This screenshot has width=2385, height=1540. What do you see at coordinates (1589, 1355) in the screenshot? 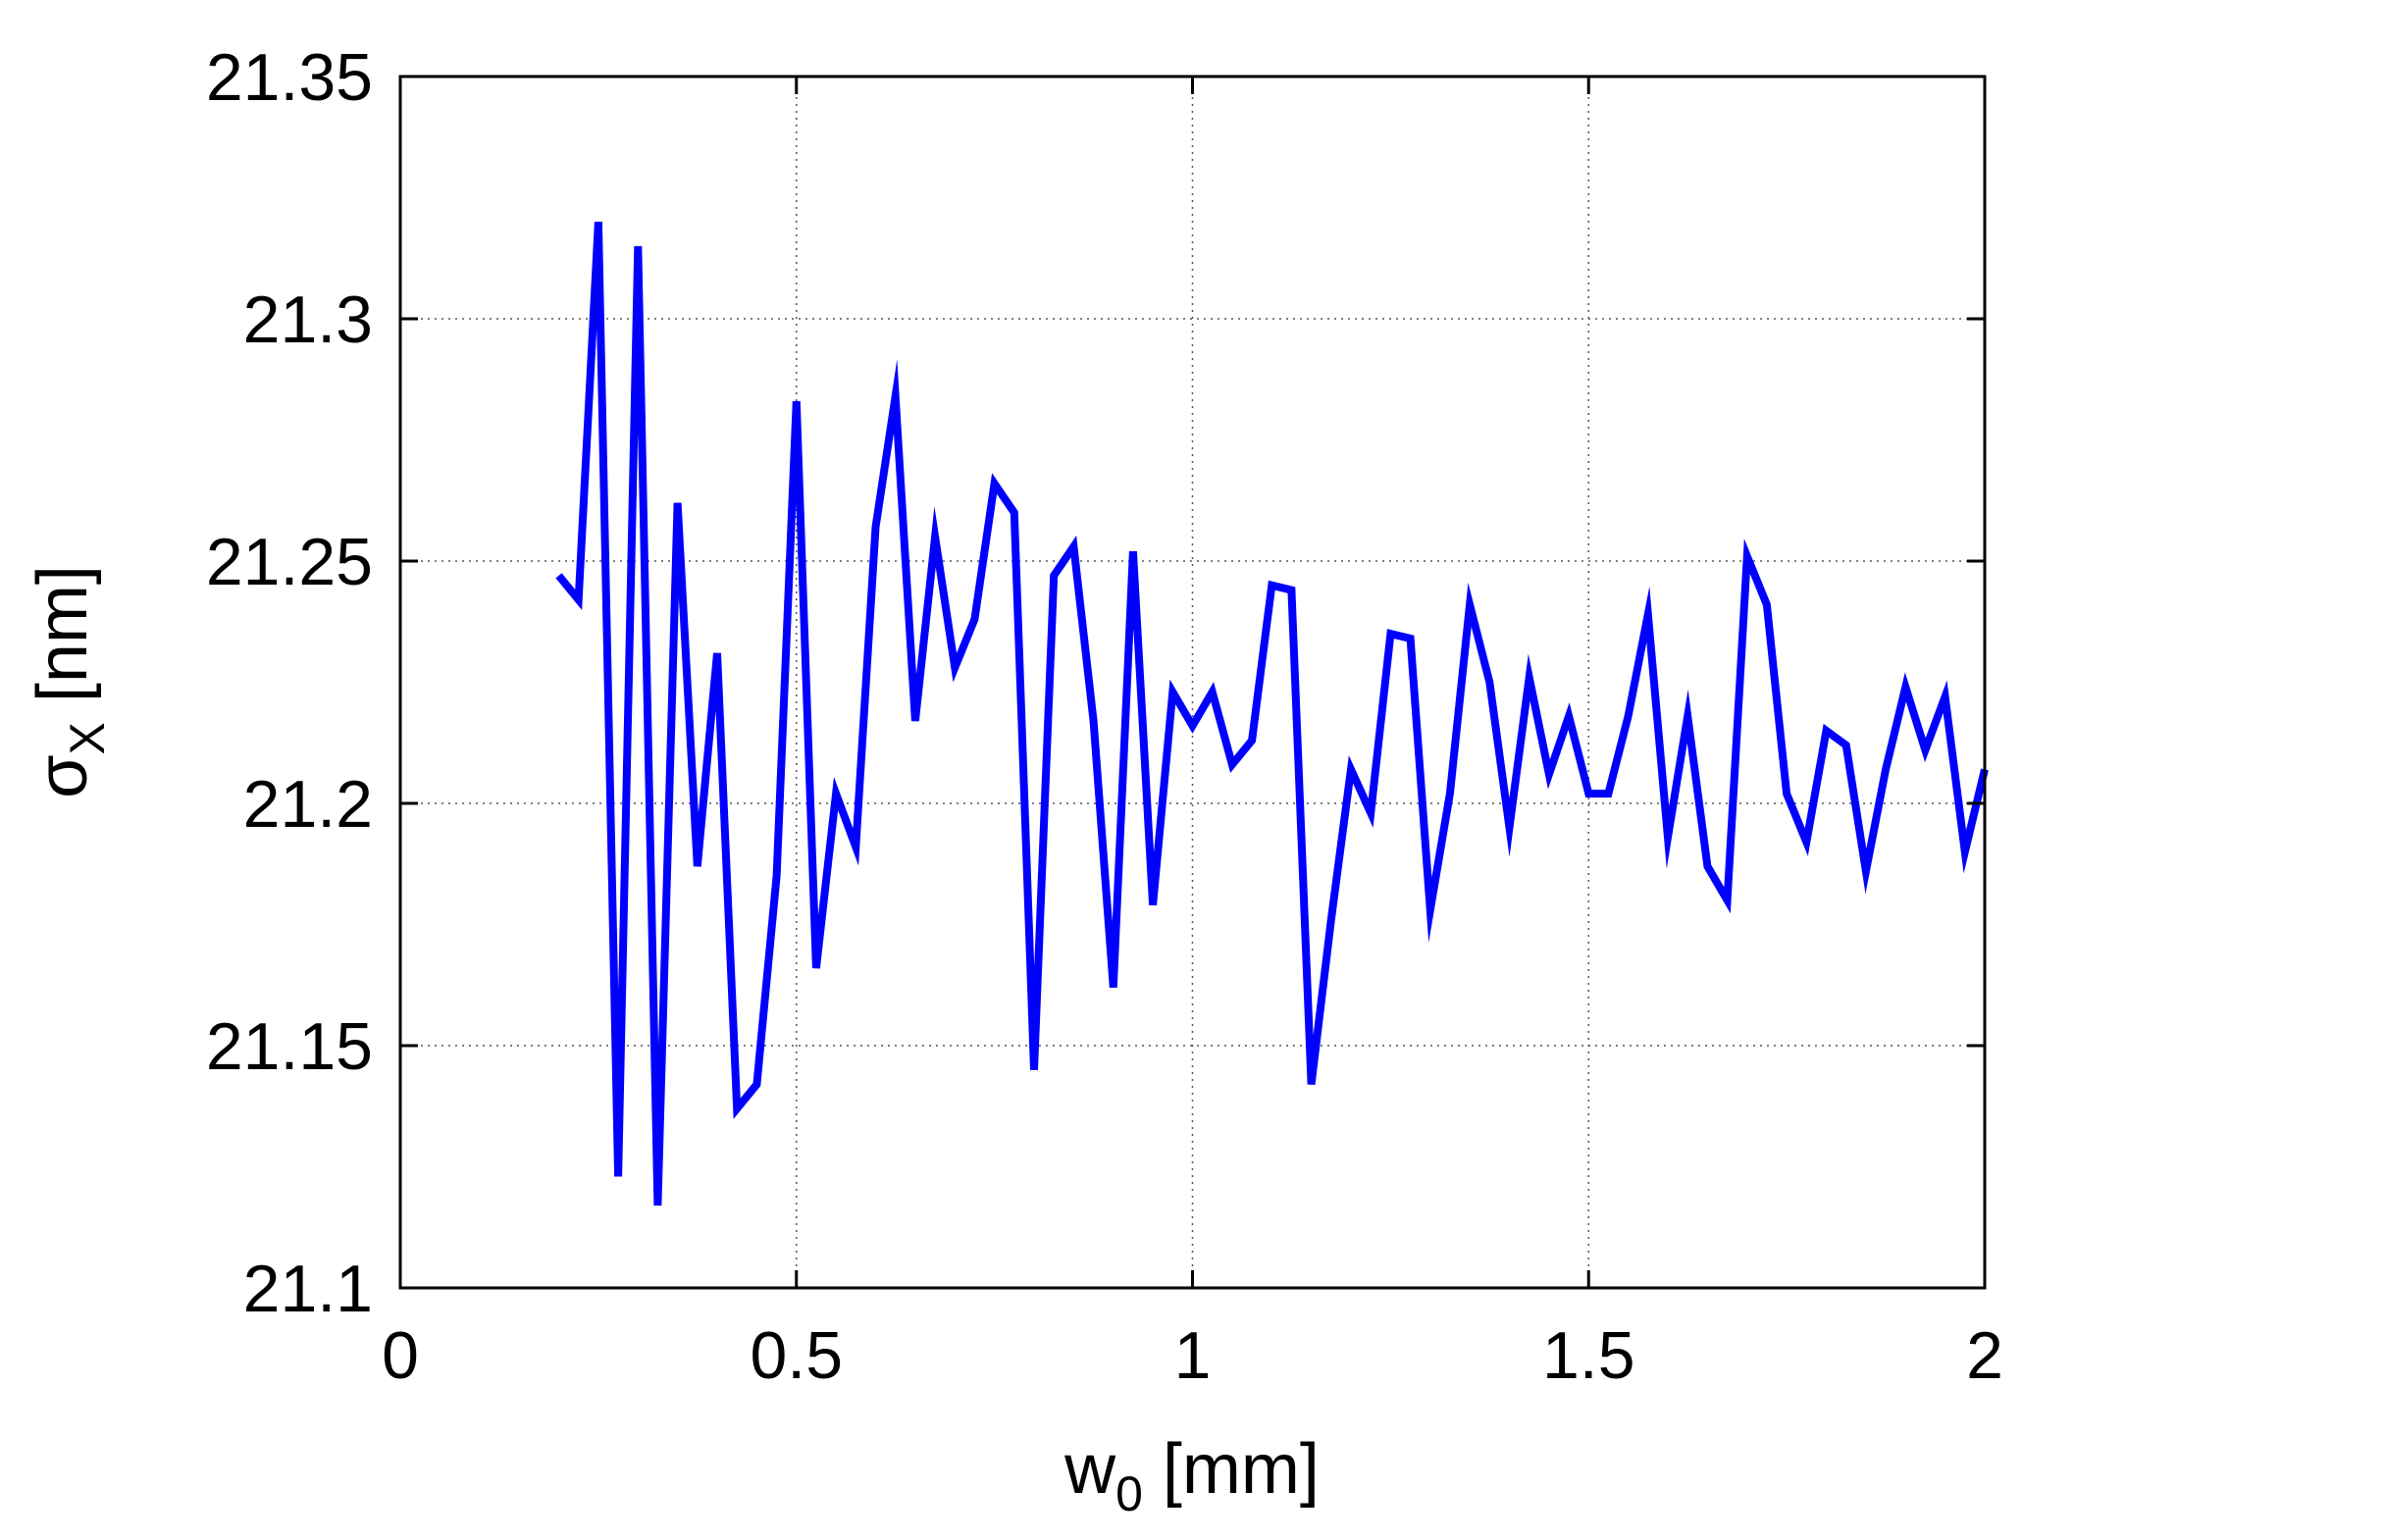
I see `x-tick-label: 1.5` at bounding box center [1589, 1355].